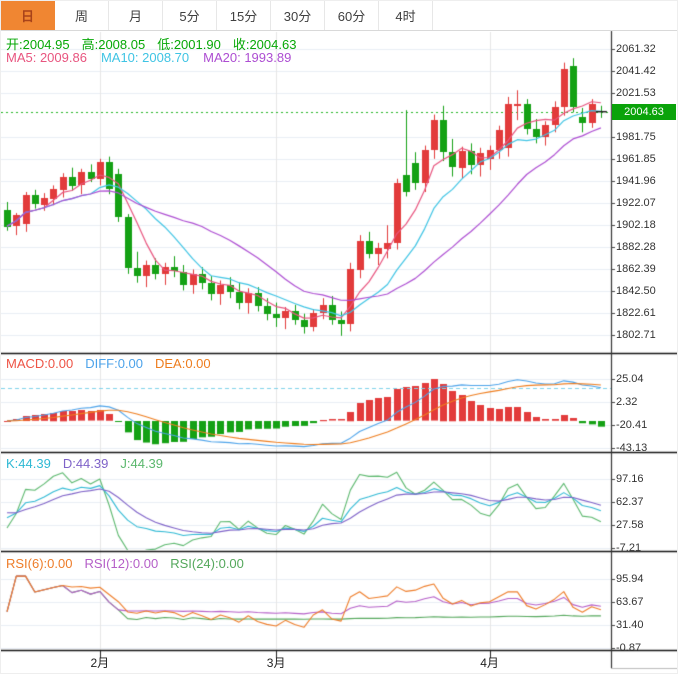  I want to click on axis-label: 2.32, so click(627, 402).